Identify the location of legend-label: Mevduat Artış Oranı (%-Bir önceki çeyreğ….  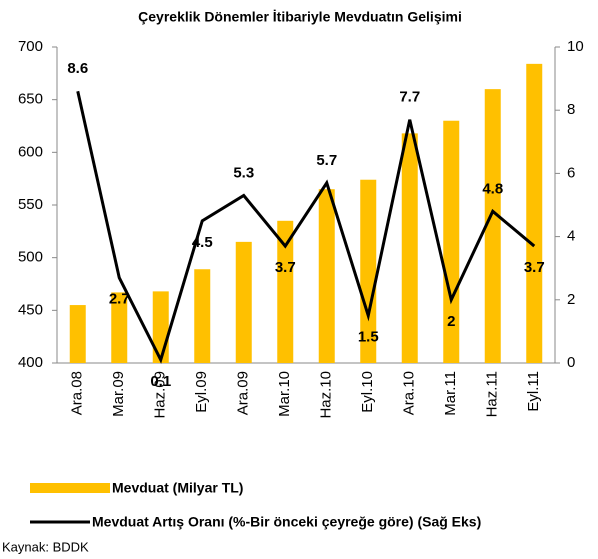
(286, 522).